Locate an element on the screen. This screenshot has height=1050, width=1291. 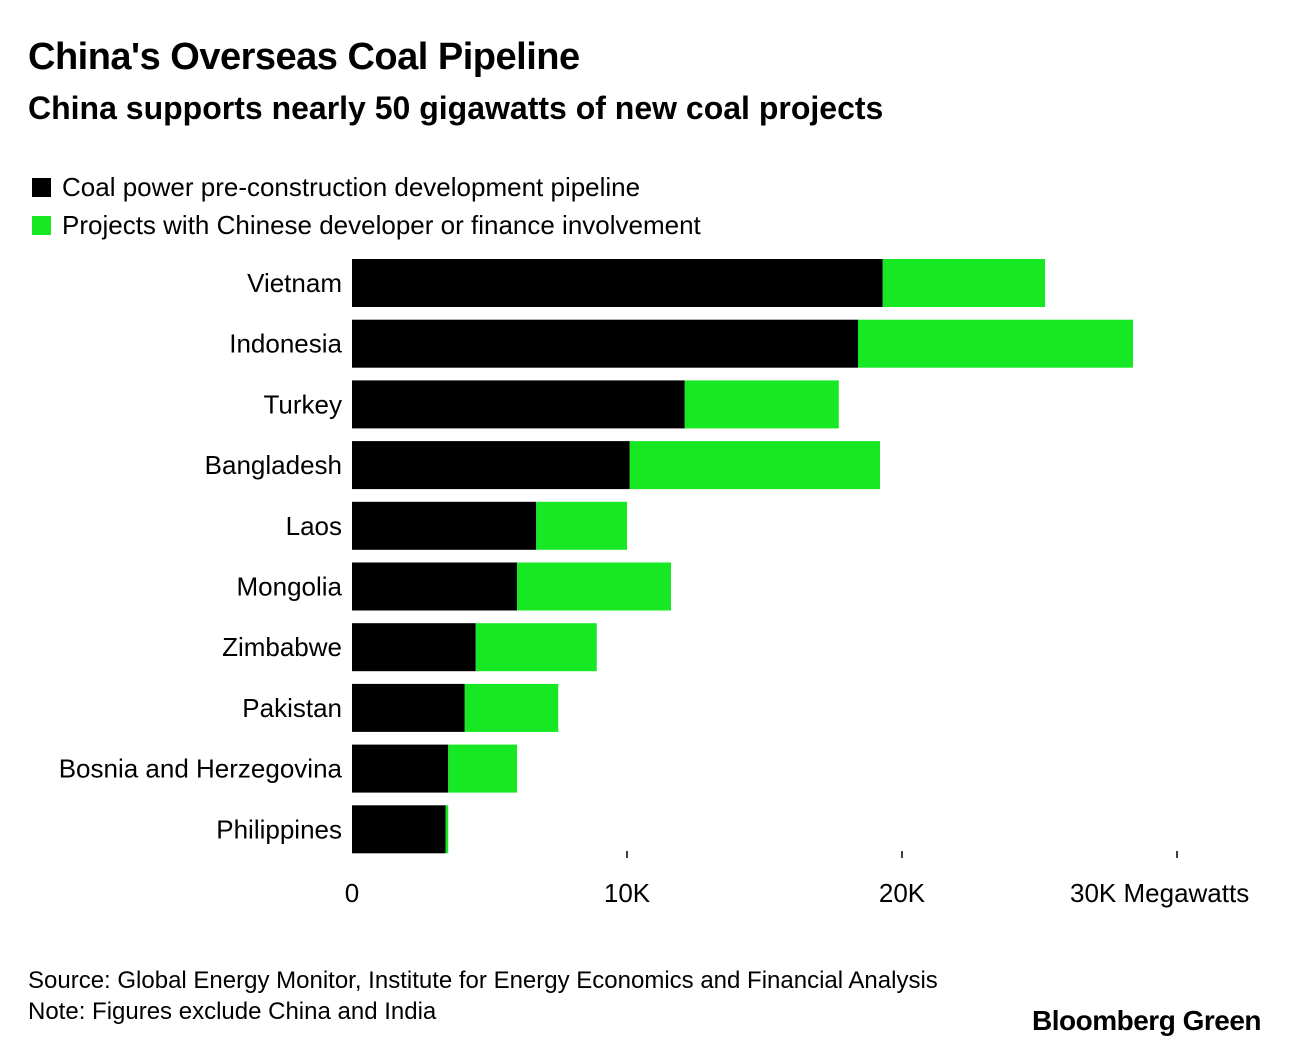
bar-chinese-vietnam is located at coordinates (963, 283).